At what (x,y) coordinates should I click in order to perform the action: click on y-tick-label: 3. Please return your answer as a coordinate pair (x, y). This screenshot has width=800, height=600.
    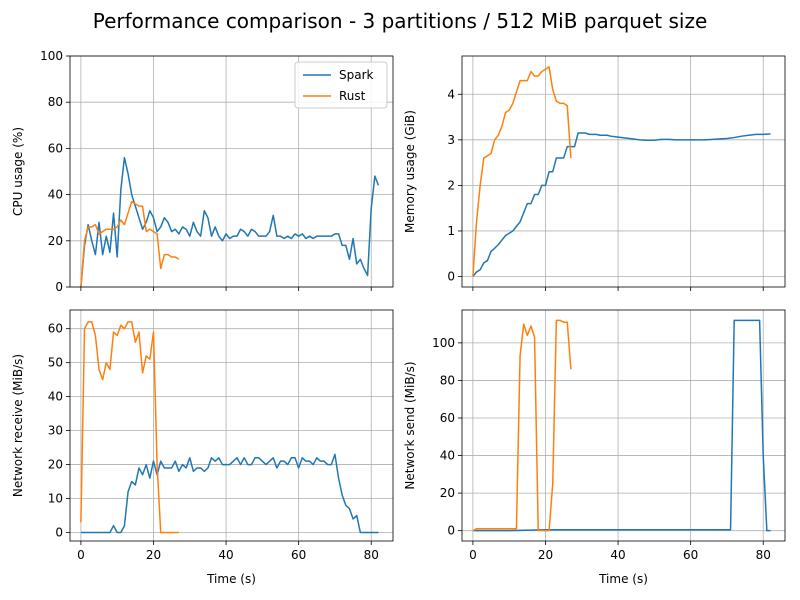
    Looking at the image, I should click on (451, 140).